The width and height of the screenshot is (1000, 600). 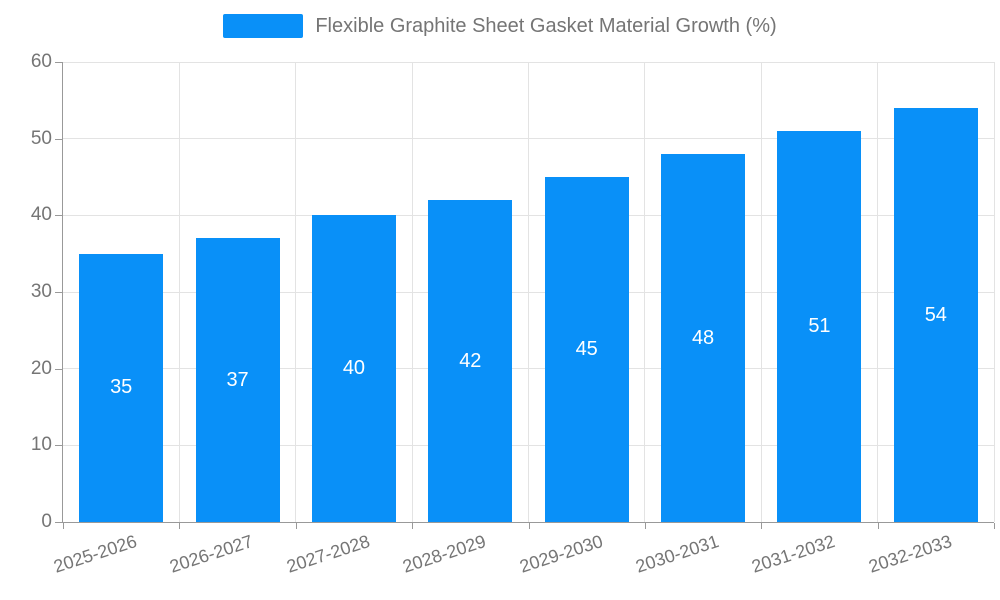 I want to click on bar-value-label: 37, so click(x=237, y=379).